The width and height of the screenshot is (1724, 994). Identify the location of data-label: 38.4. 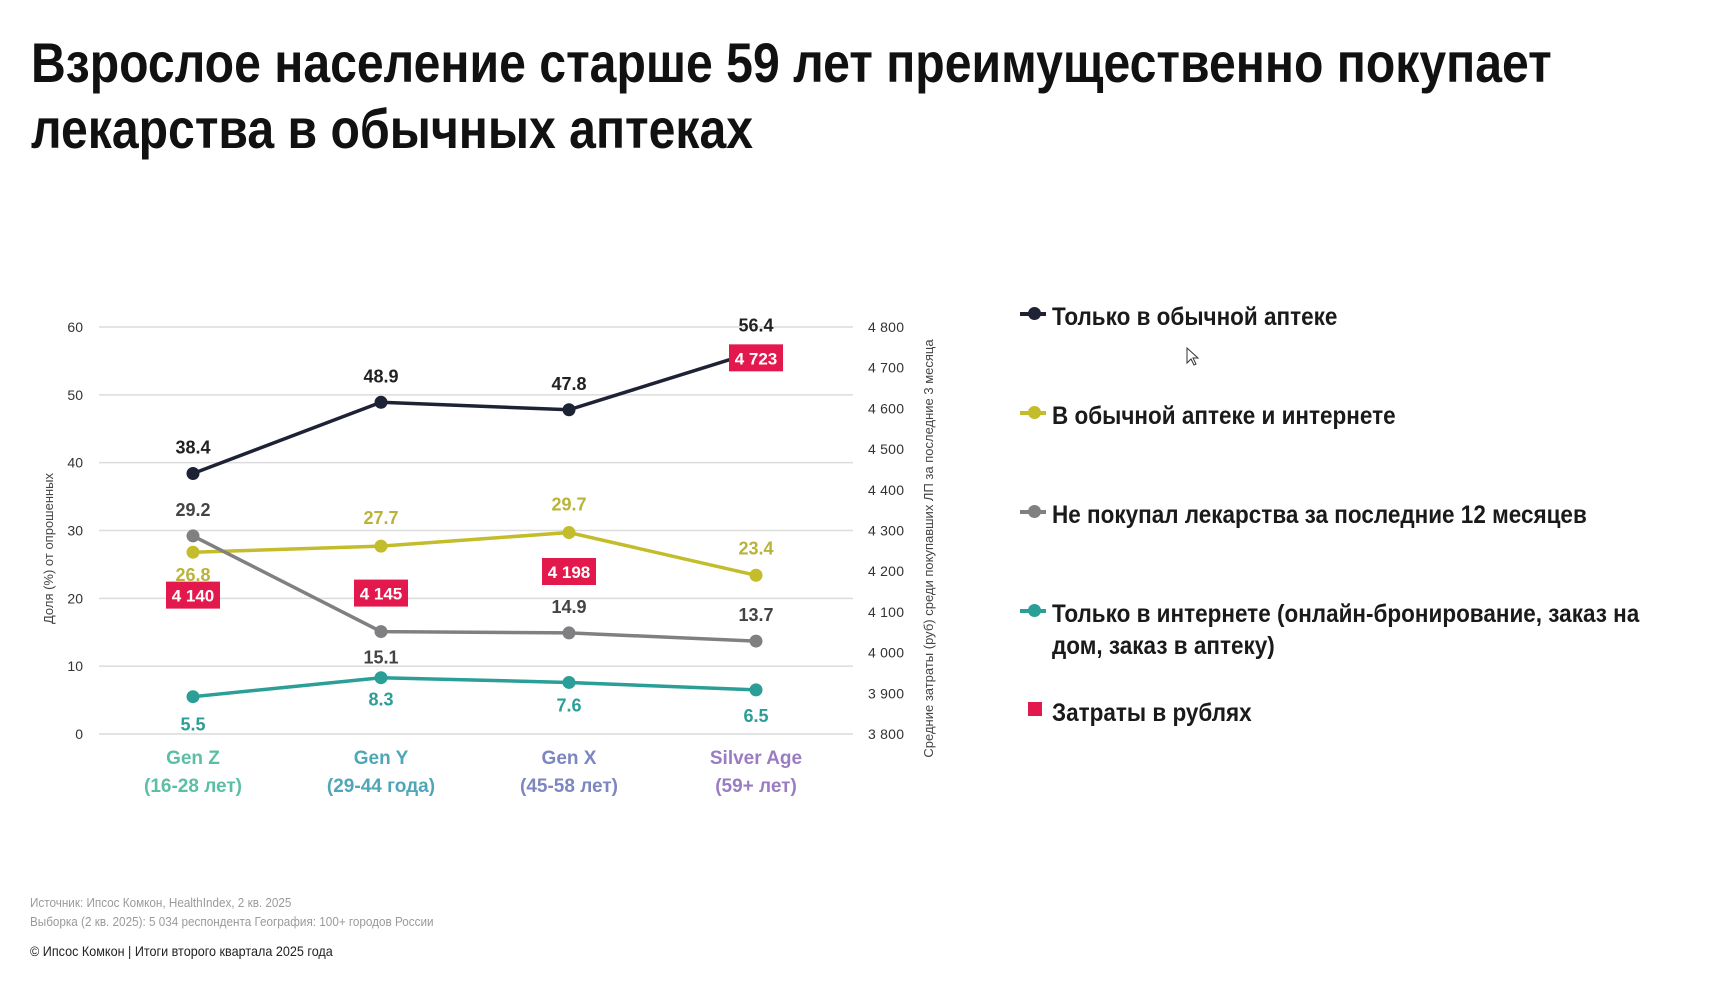
(192, 448).